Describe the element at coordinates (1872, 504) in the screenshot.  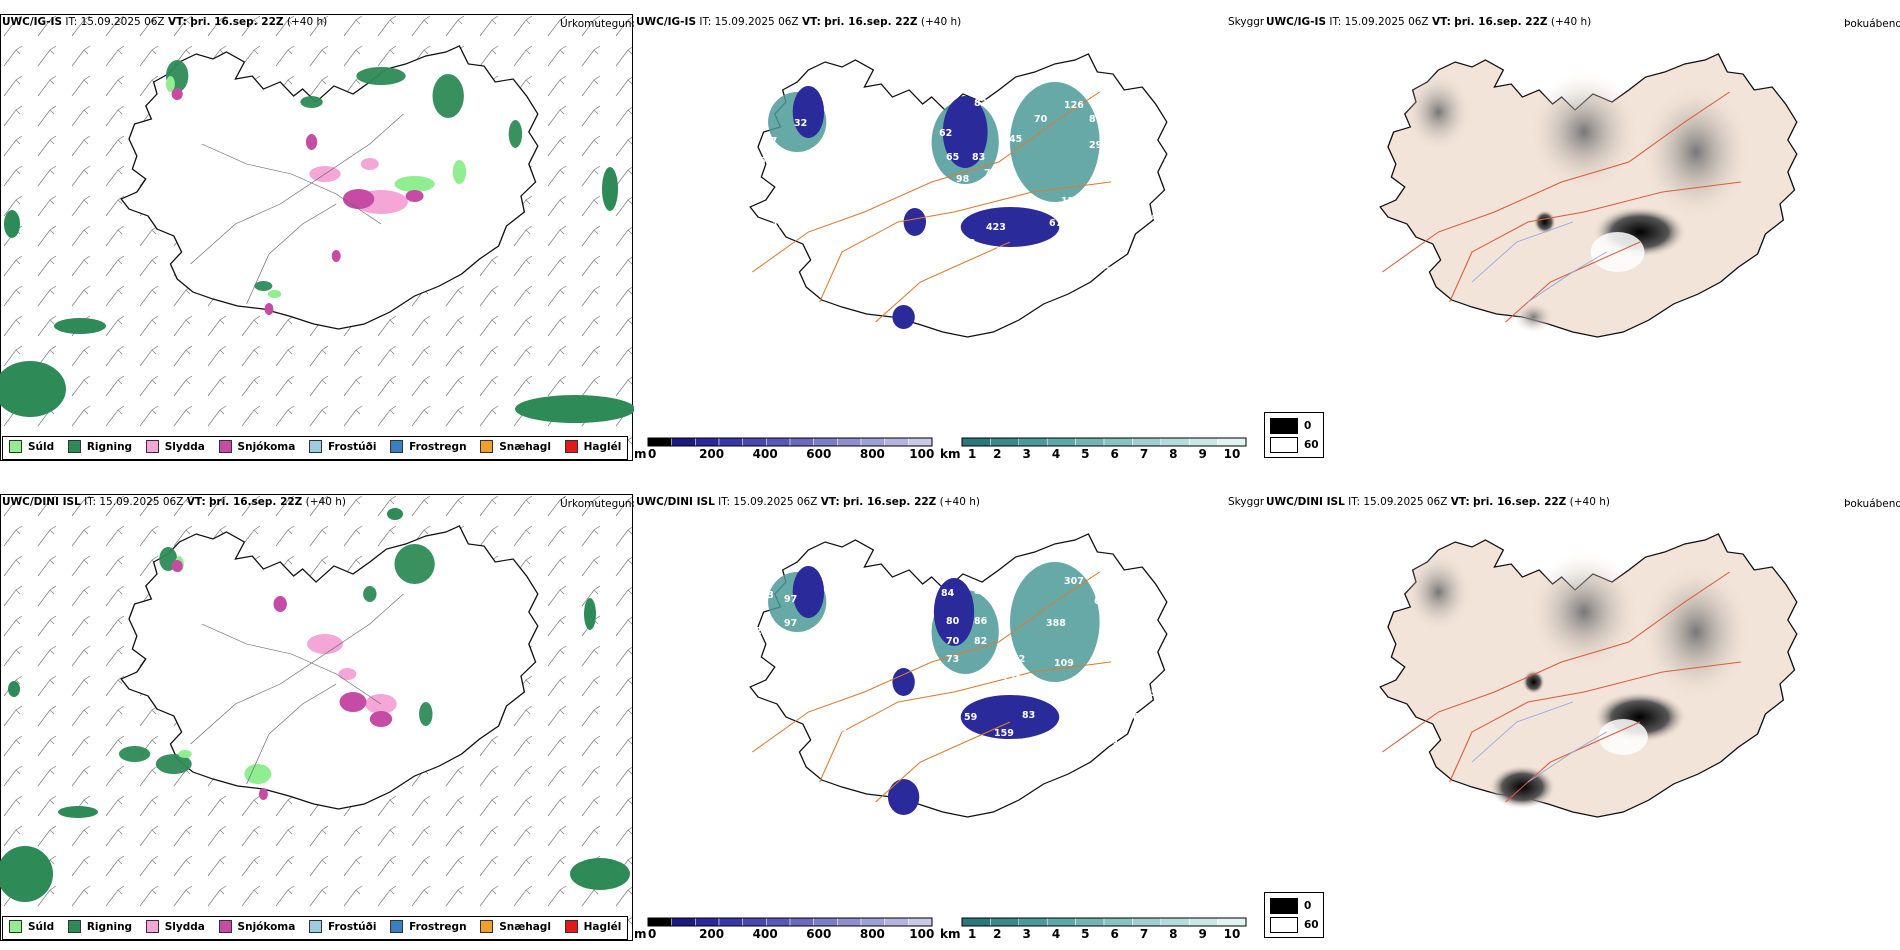
I see `panel-title: Þokuábendi` at that location.